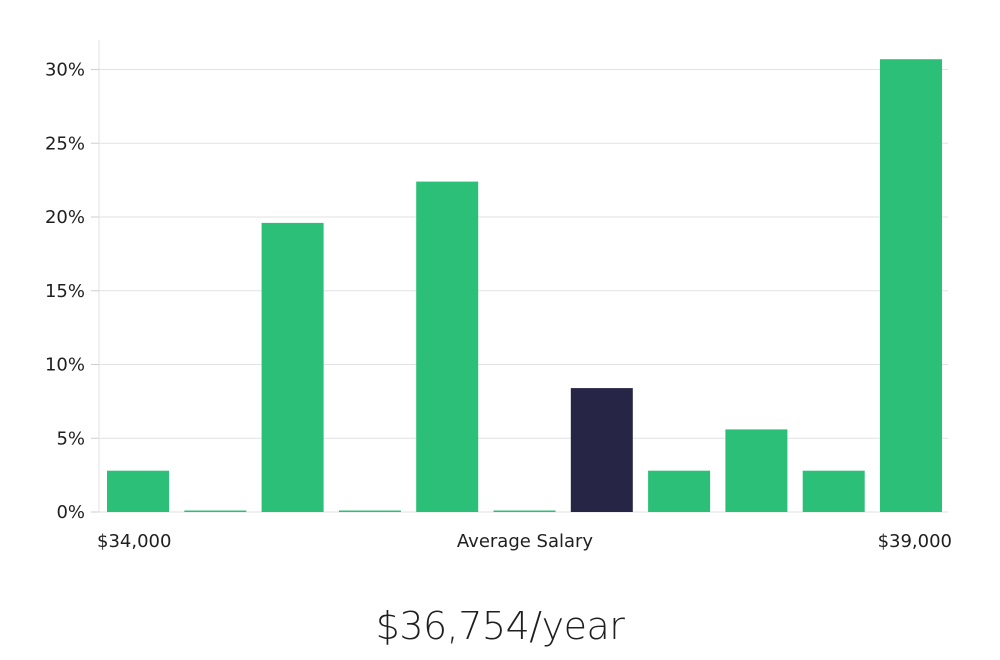  Describe the element at coordinates (915, 541) in the screenshot. I see `x-max-label: $39,000` at that location.